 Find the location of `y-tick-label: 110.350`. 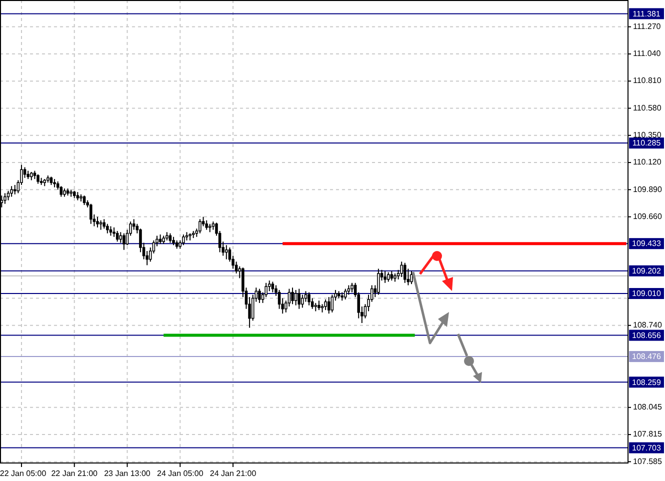

y-tick-label: 110.350 is located at coordinates (647, 135).